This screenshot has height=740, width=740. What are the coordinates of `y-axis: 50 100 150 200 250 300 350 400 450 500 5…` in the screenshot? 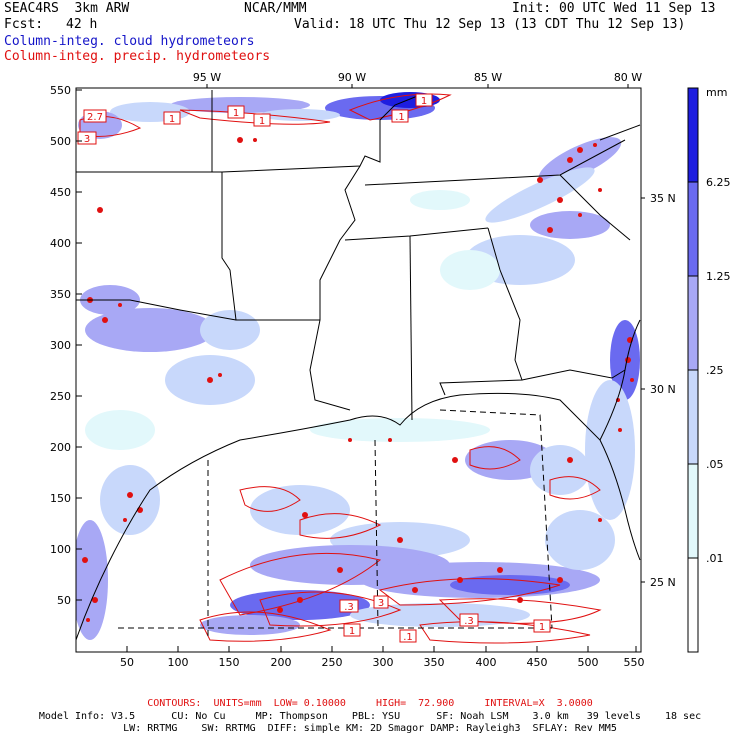 It's located at (66, 345).